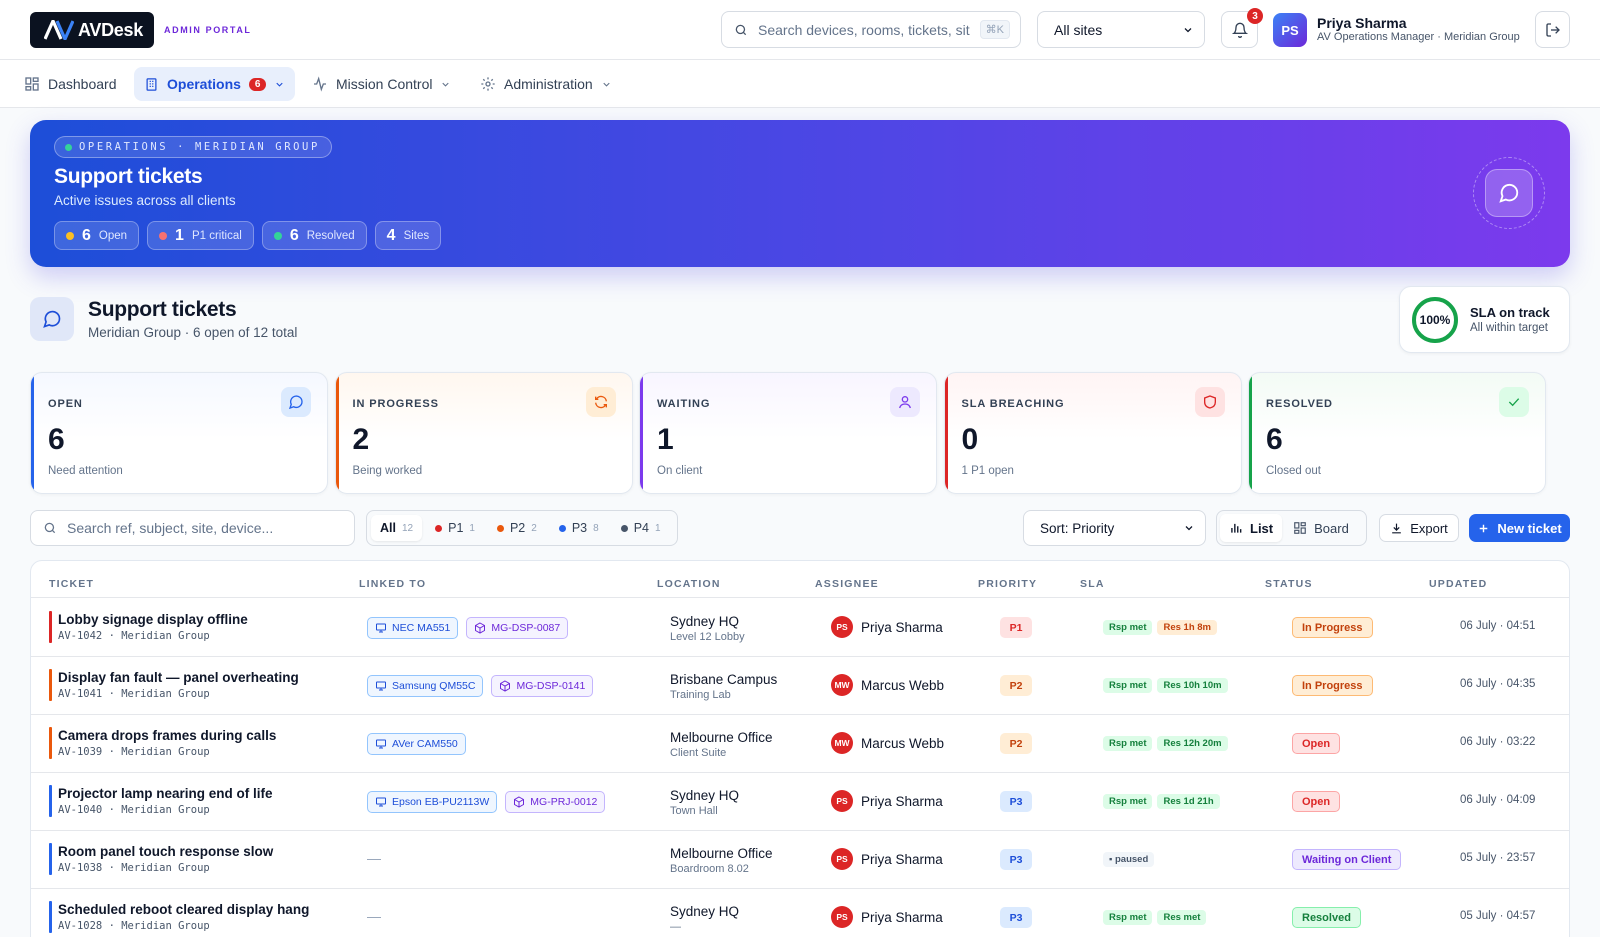 This screenshot has height=937, width=1600. What do you see at coordinates (641, 528) in the screenshot?
I see `filter-p4: P4 1` at bounding box center [641, 528].